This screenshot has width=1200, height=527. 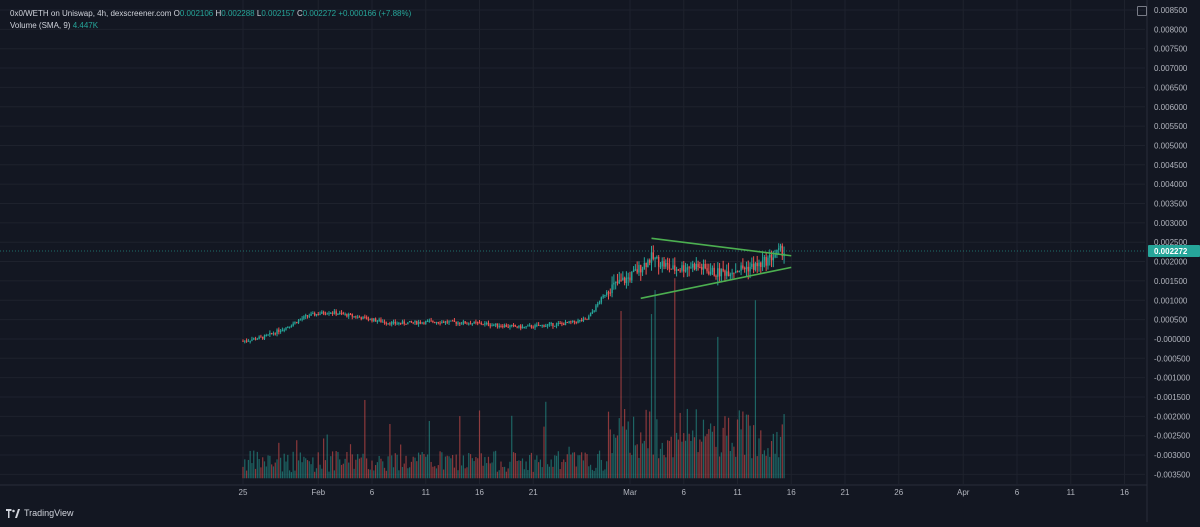 I want to click on y-tick-label: -0.003000, so click(x=1172, y=455).